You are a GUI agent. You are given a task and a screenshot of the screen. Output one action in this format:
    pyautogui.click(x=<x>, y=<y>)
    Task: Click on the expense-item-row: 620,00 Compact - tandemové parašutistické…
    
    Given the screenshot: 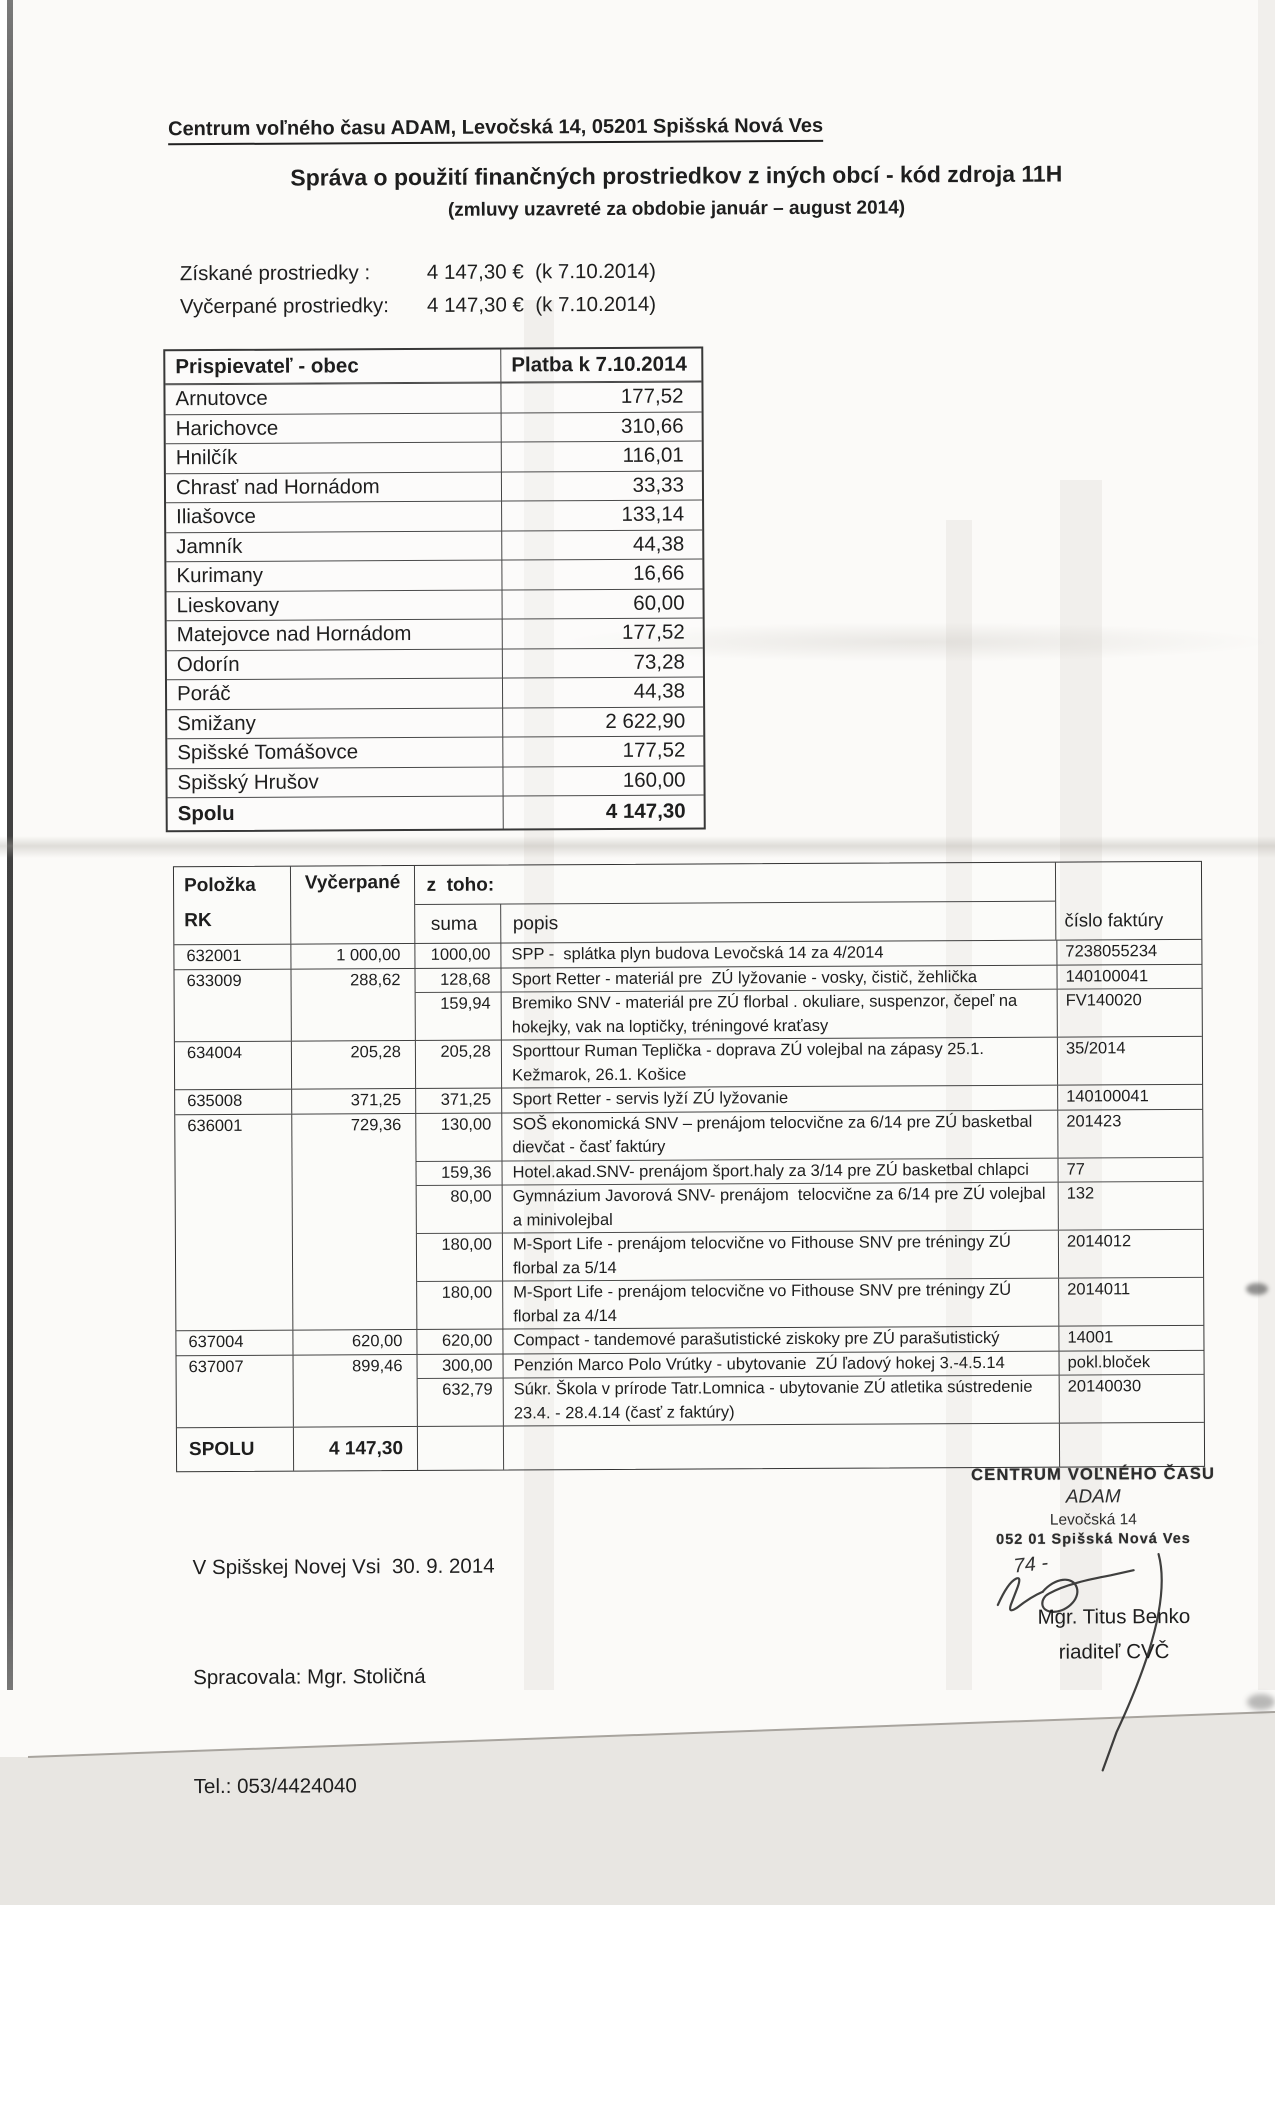 What is the action you would take?
    pyautogui.click(x=810, y=1340)
    